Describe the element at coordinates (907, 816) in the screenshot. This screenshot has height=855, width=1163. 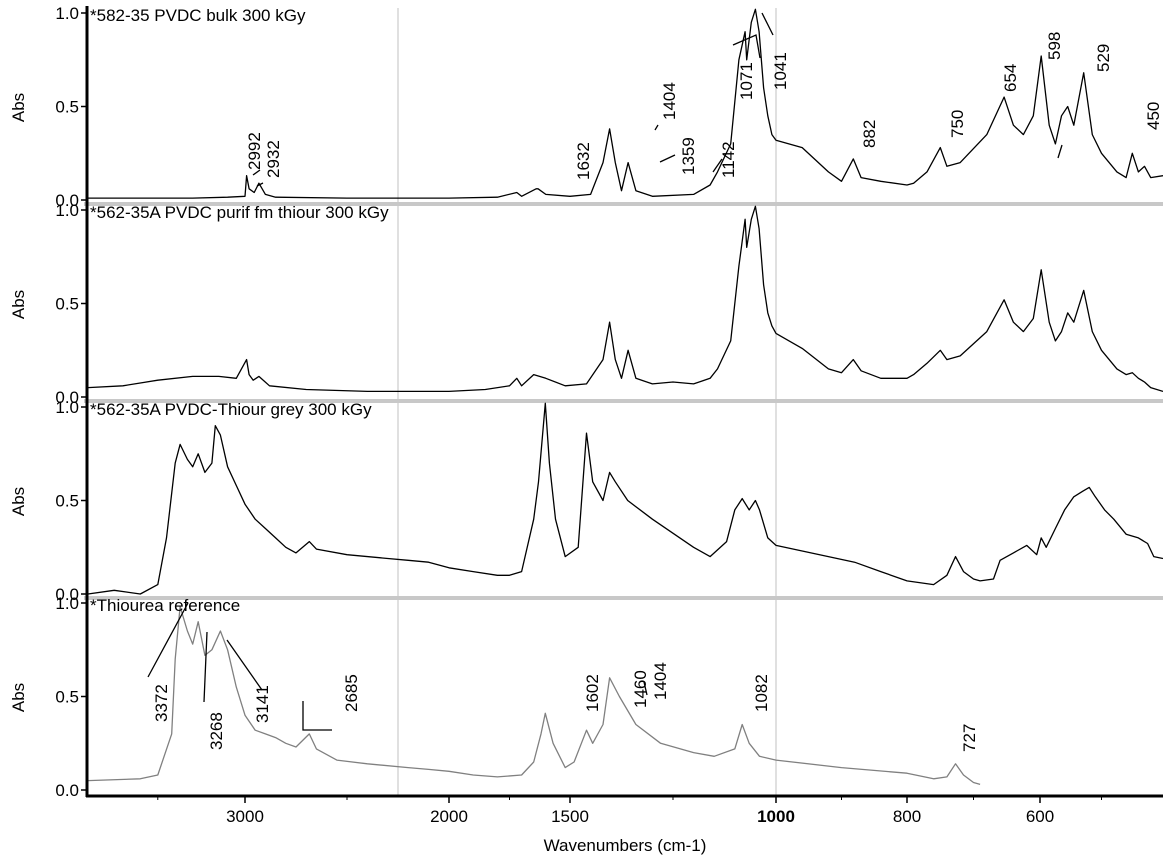
I see `x-tick-label: 800` at that location.